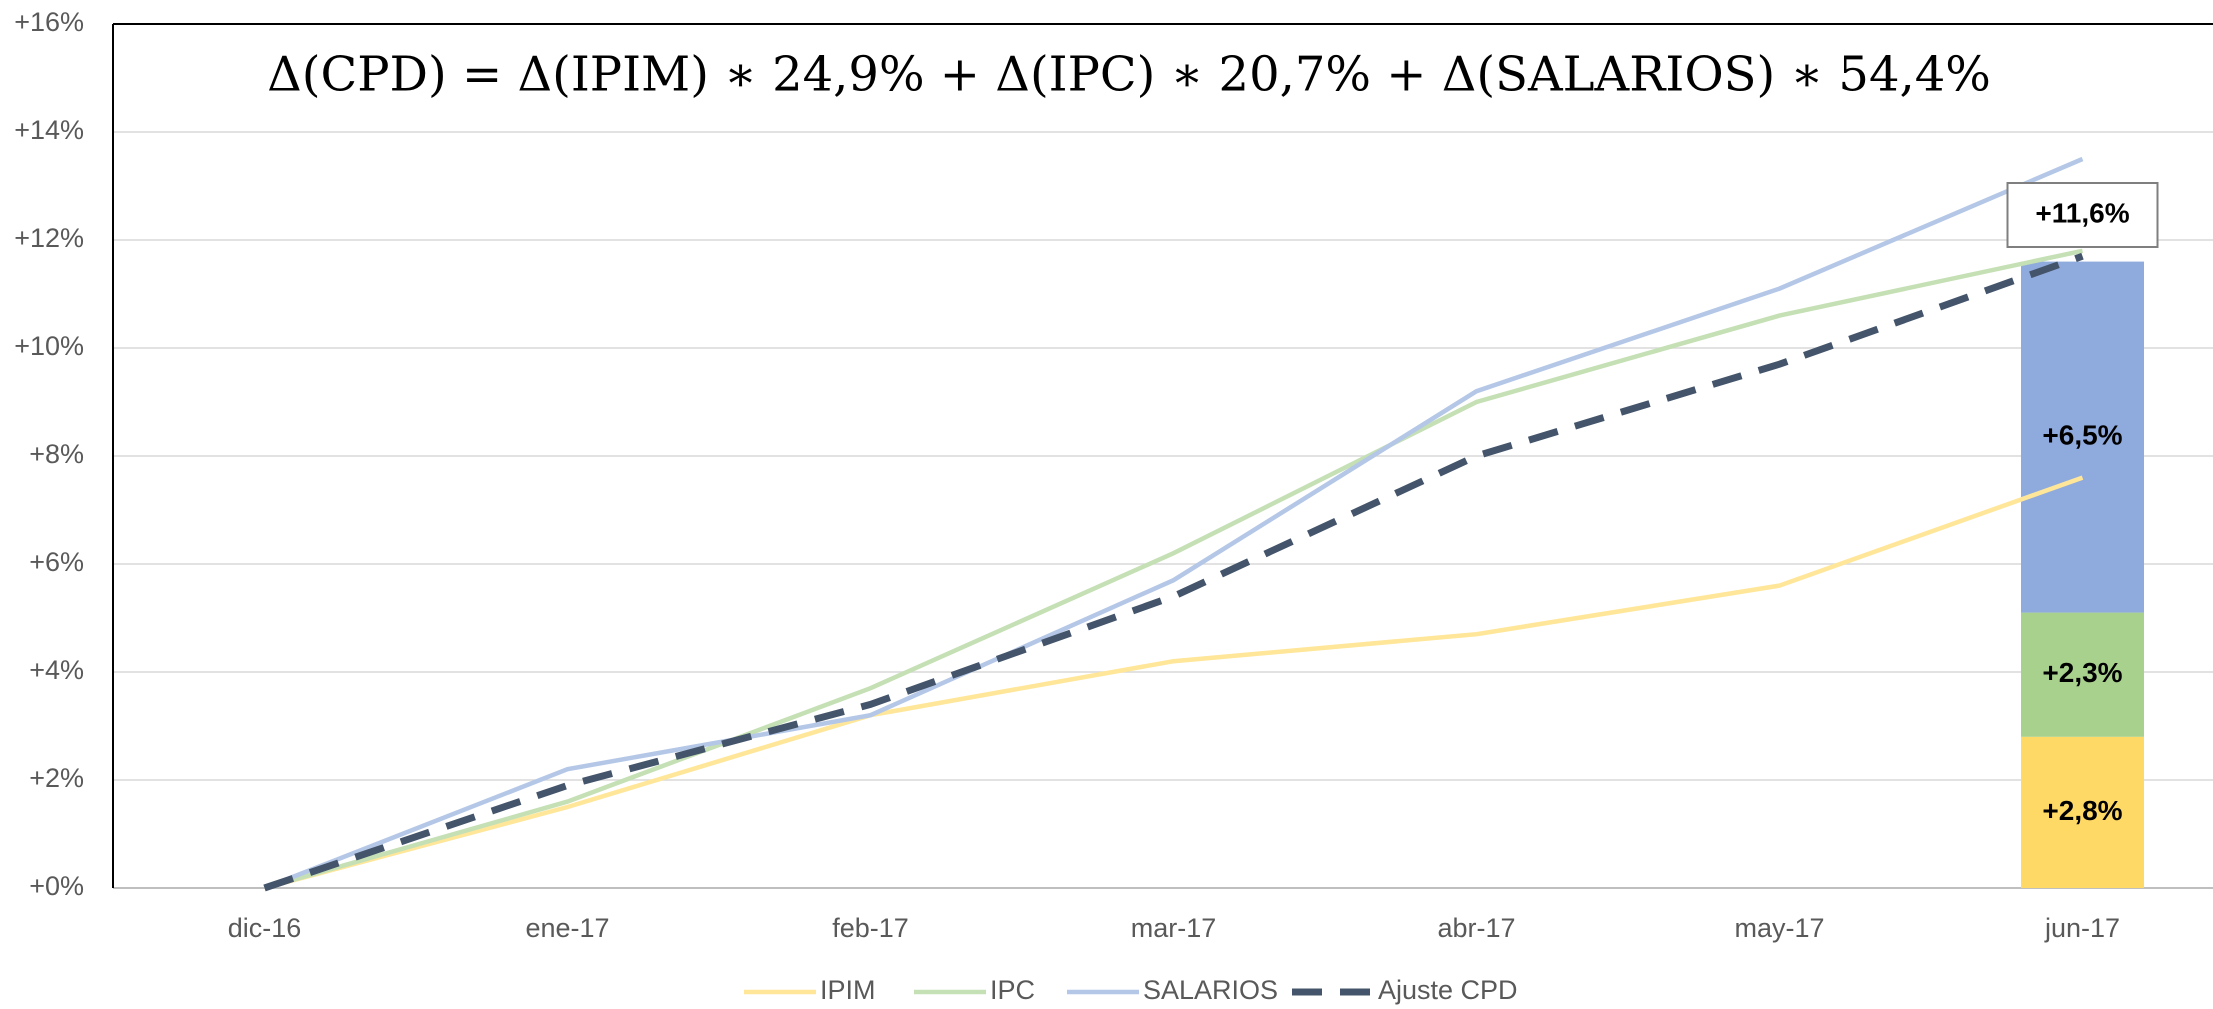 The image size is (2213, 1009). I want to click on y-tick-label: +14%, so click(49, 130).